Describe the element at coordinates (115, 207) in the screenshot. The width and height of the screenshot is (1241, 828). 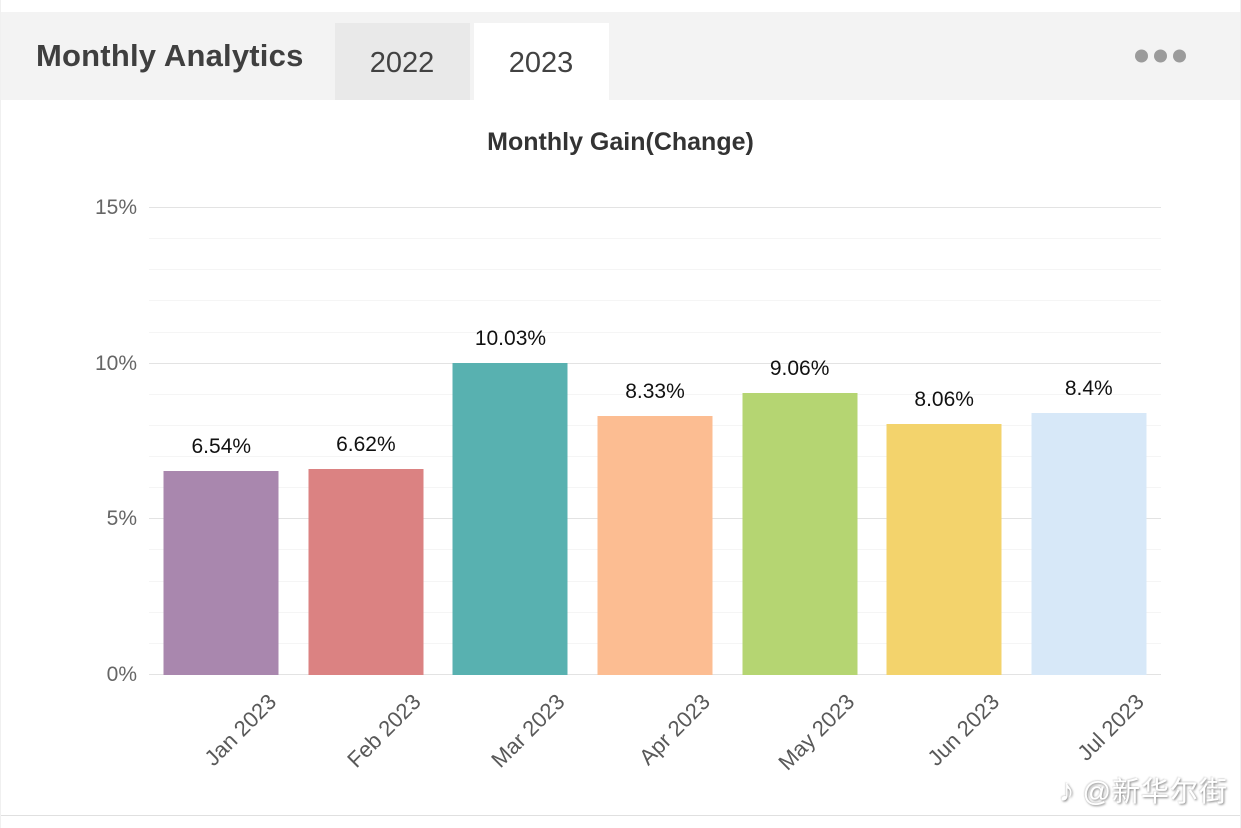
I see `y-tick-label: 15%` at that location.